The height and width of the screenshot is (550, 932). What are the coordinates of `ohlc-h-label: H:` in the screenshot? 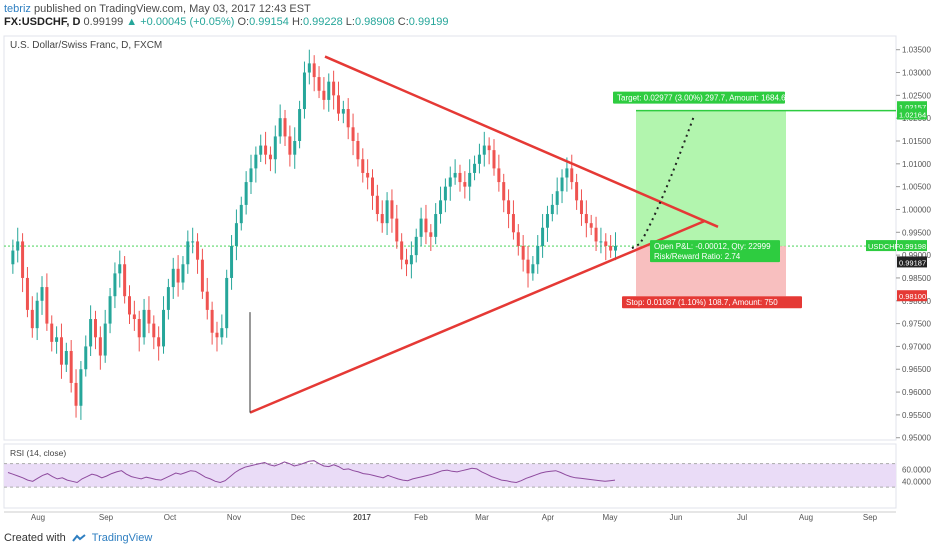 It's located at (297, 22).